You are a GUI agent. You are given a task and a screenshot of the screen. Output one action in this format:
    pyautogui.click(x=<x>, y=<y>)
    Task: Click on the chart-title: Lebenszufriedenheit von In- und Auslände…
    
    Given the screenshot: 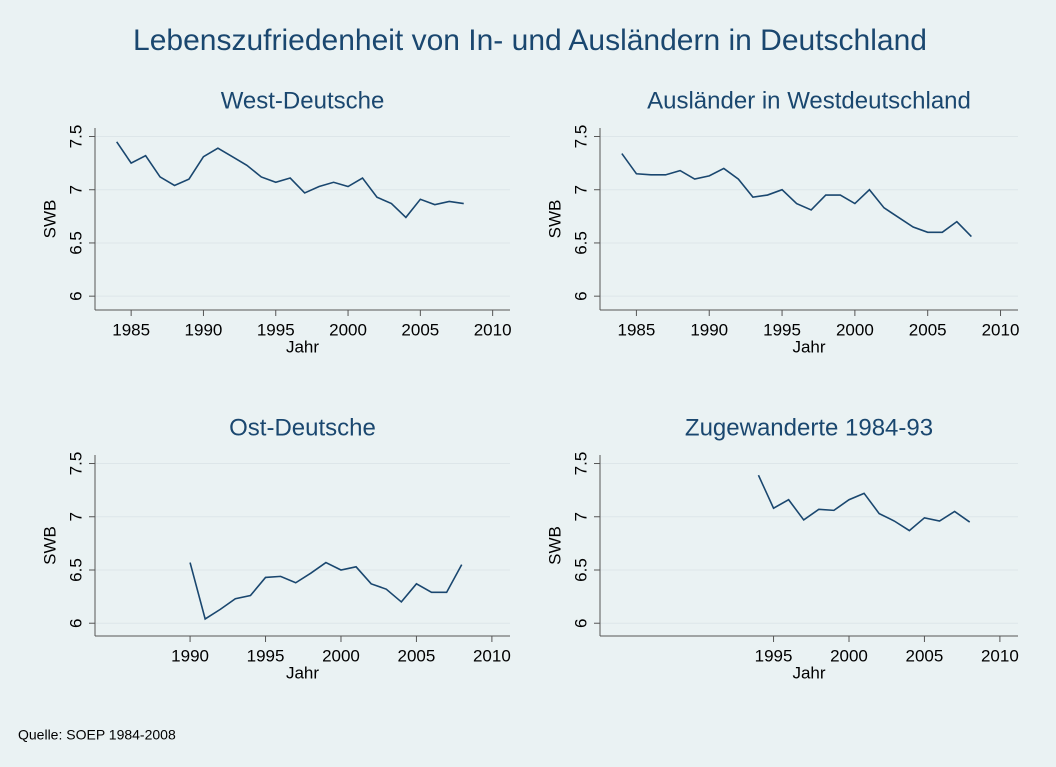 What is the action you would take?
    pyautogui.click(x=530, y=40)
    